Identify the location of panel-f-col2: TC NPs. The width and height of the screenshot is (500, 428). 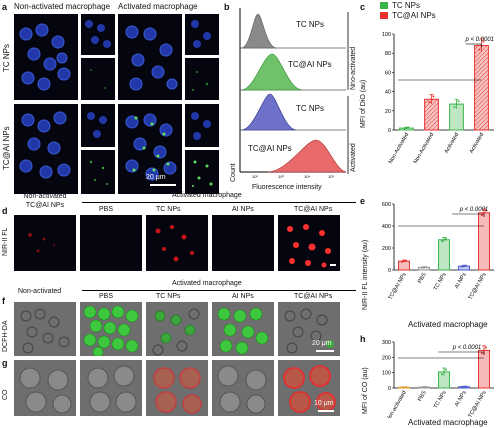
(168, 296).